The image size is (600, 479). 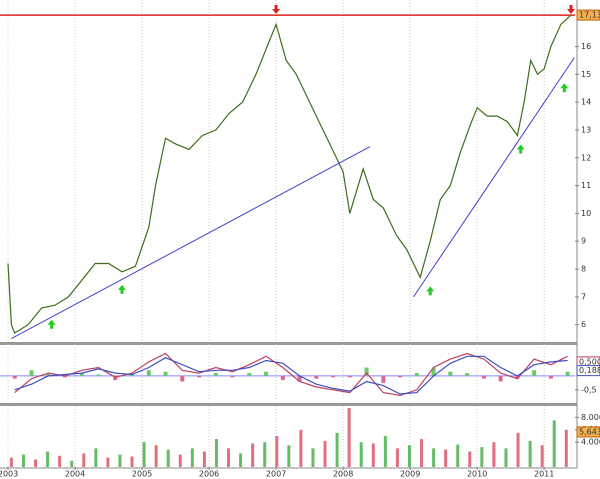 I want to click on x-tick-label: 2003, so click(x=9, y=474).